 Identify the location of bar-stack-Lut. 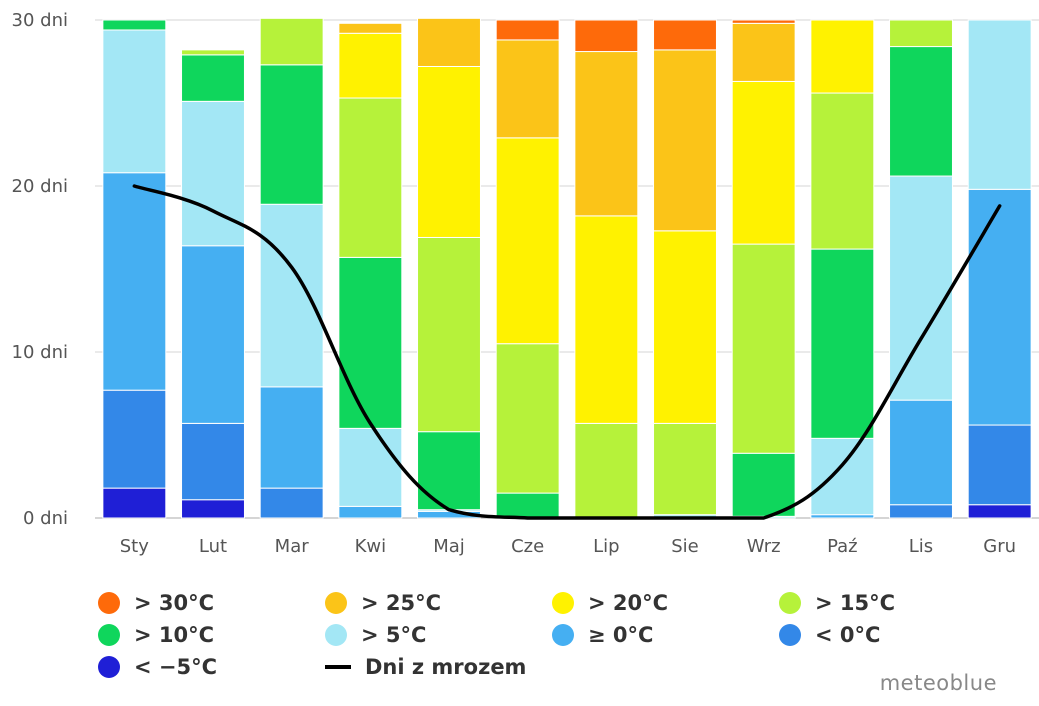
(213, 284).